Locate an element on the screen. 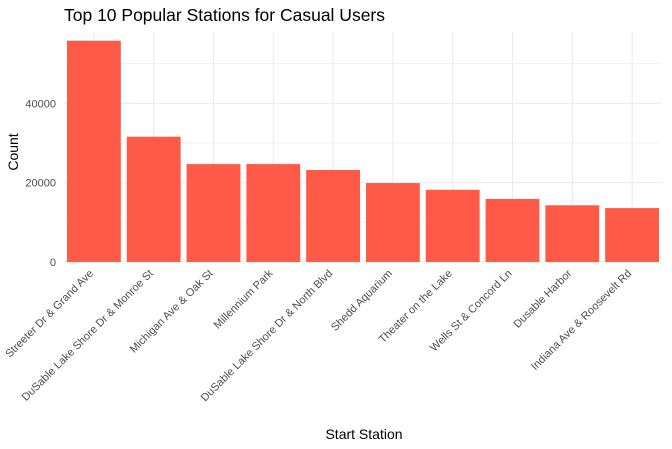 The height and width of the screenshot is (449, 672). y-axis-title: Count is located at coordinates (13, 151).